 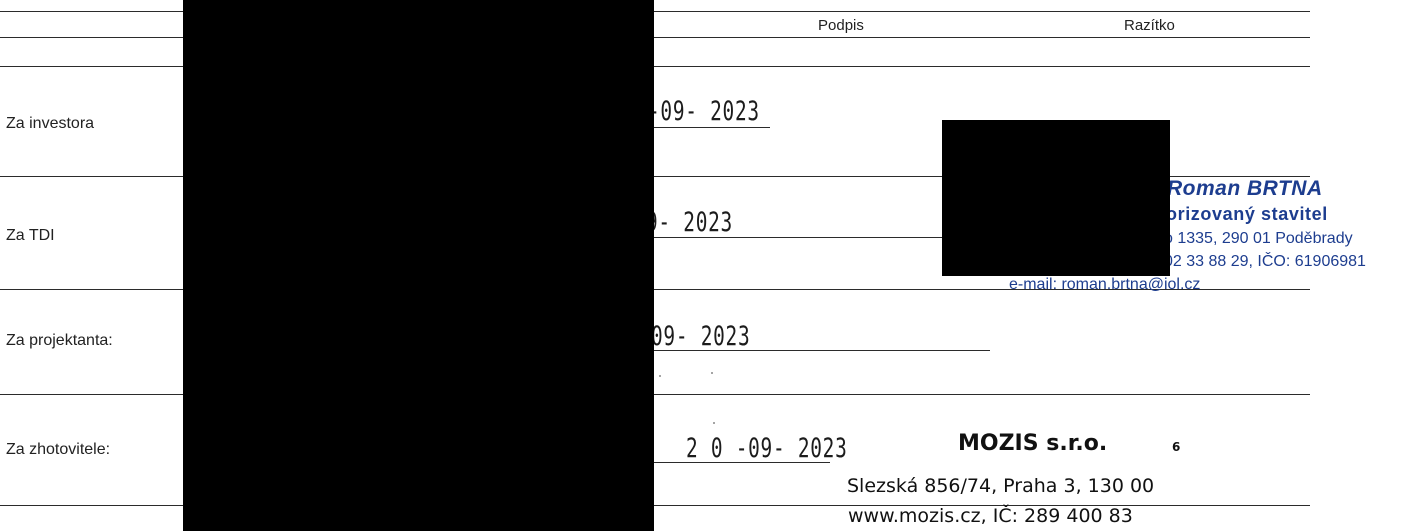 I want to click on stamp-tdi-phone-ico: 02 33 88 29, IČO: 61906981, so click(x=1265, y=261).